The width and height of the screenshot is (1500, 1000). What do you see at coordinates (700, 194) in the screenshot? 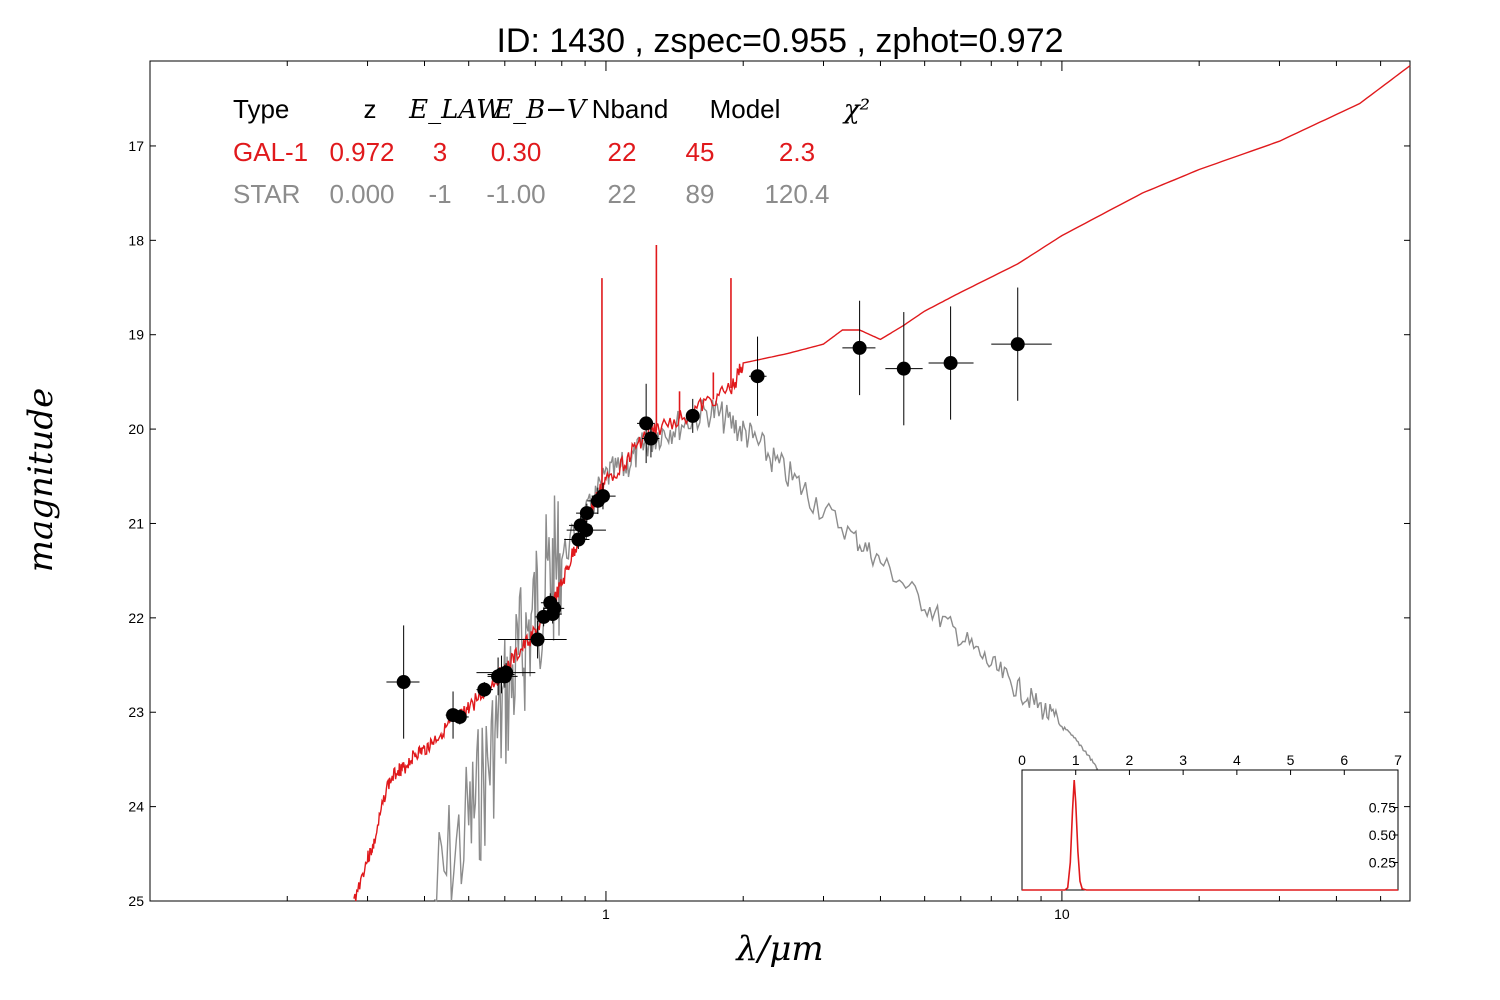
I see `table-cell: 89` at bounding box center [700, 194].